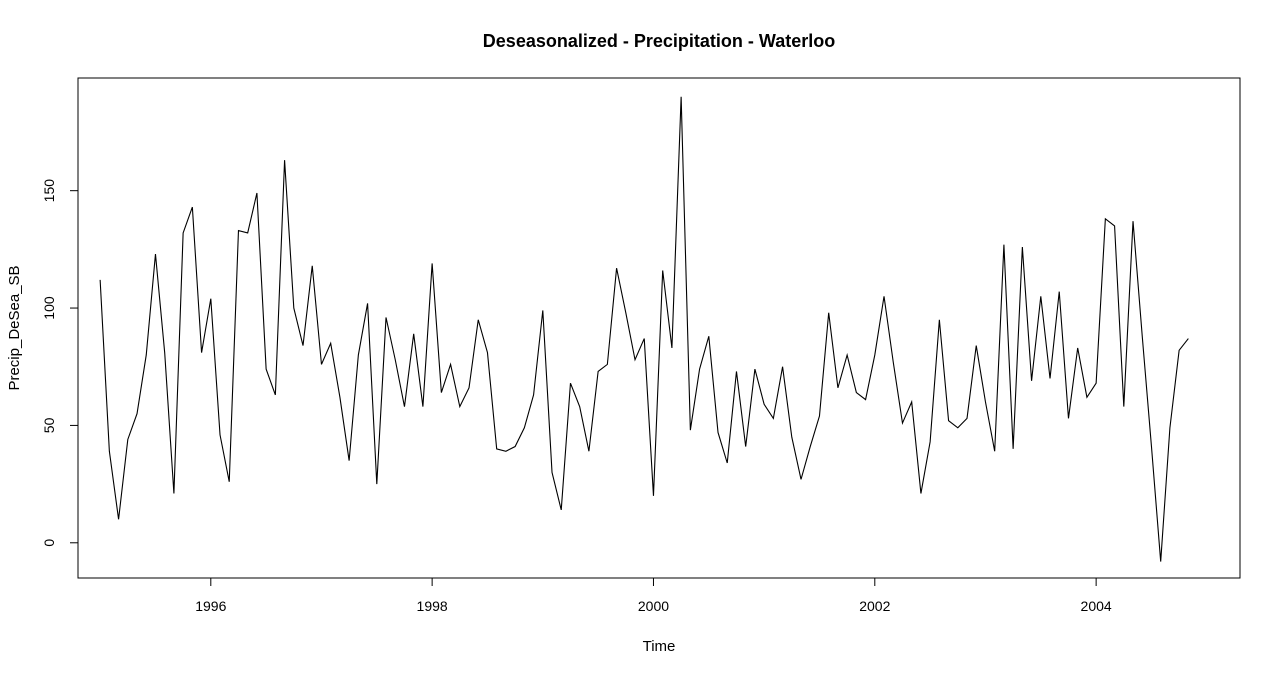 This screenshot has height=675, width=1280. What do you see at coordinates (14, 327) in the screenshot?
I see `y-axis-label: Precip_DeSea_SB` at bounding box center [14, 327].